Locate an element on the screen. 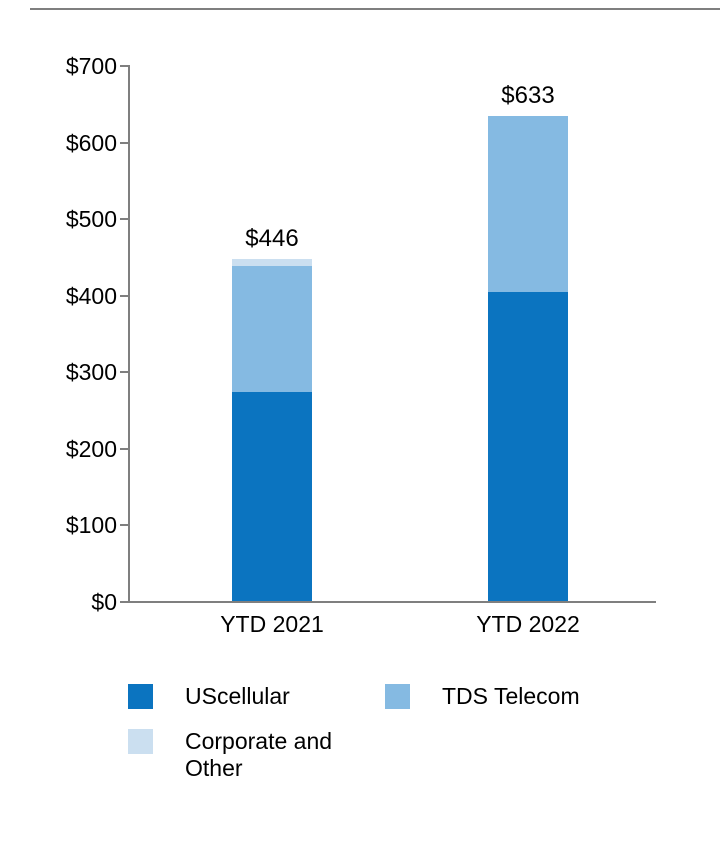  bar-total-label: $446 is located at coordinates (272, 239).